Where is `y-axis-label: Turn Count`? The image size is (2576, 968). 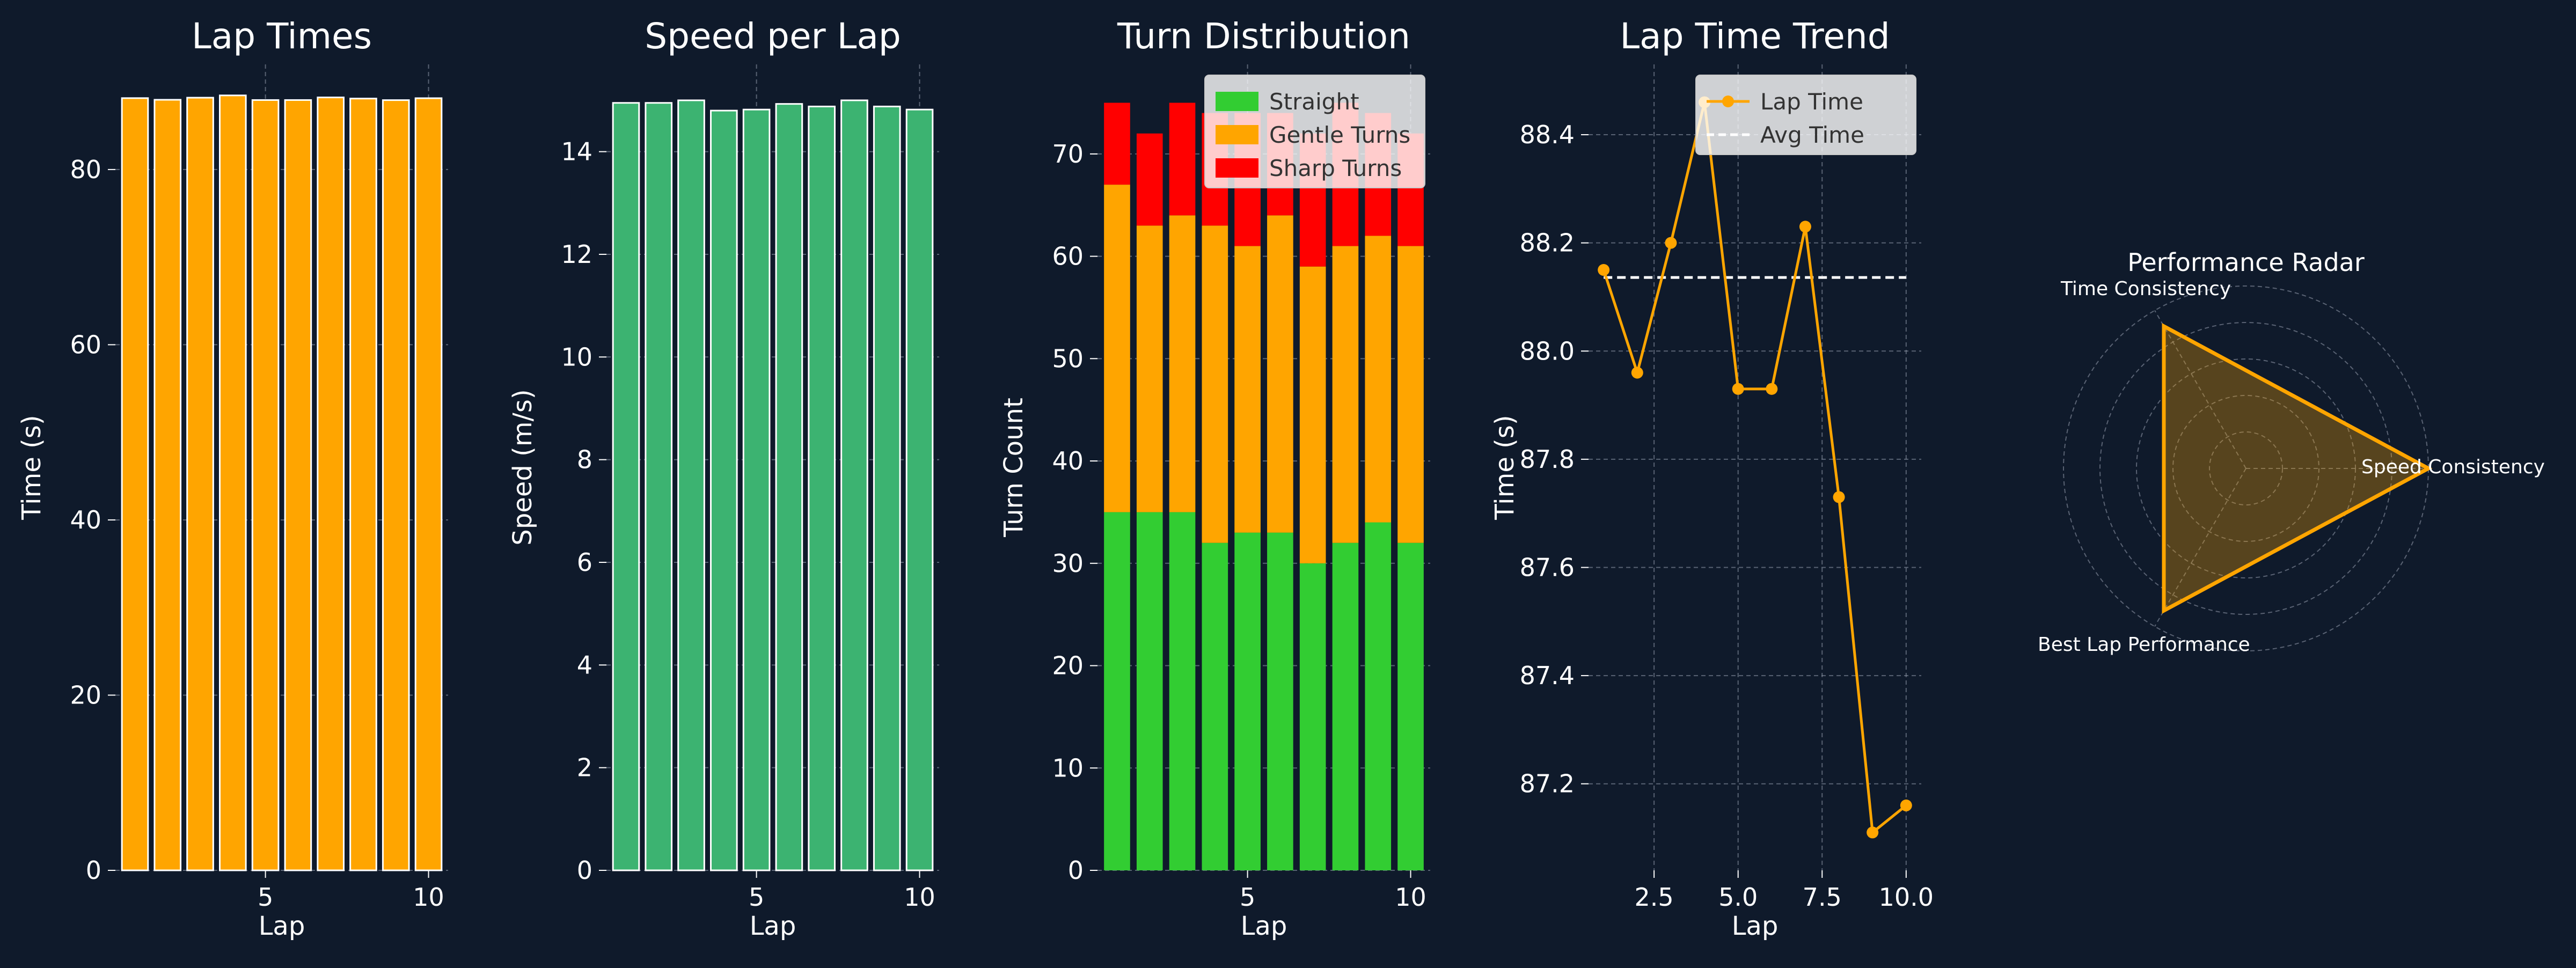 y-axis-label: Turn Count is located at coordinates (1014, 468).